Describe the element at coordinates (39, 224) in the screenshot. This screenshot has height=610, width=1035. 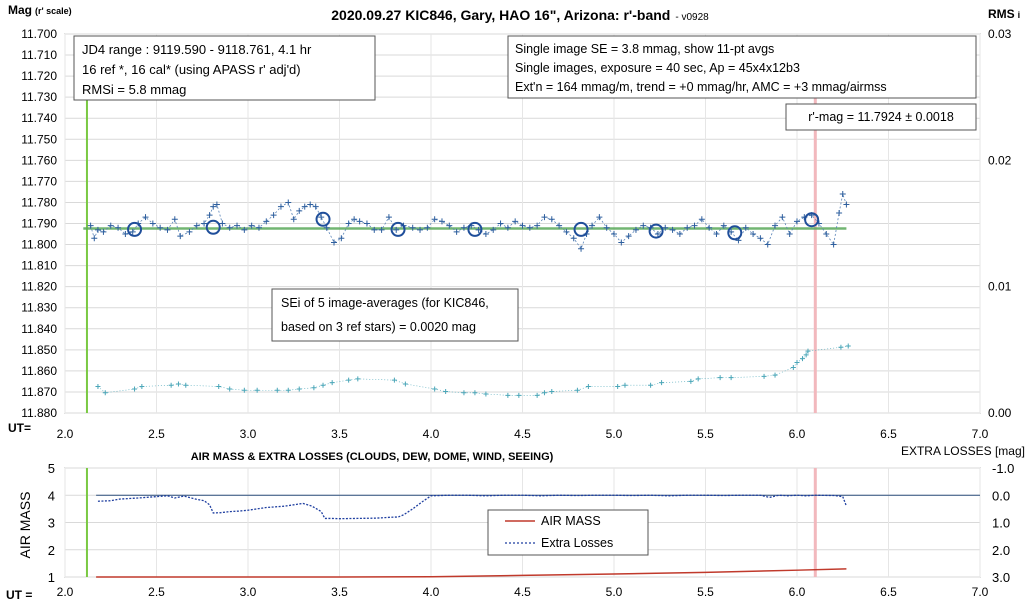
I see `y-tick-label: 11.790` at that location.